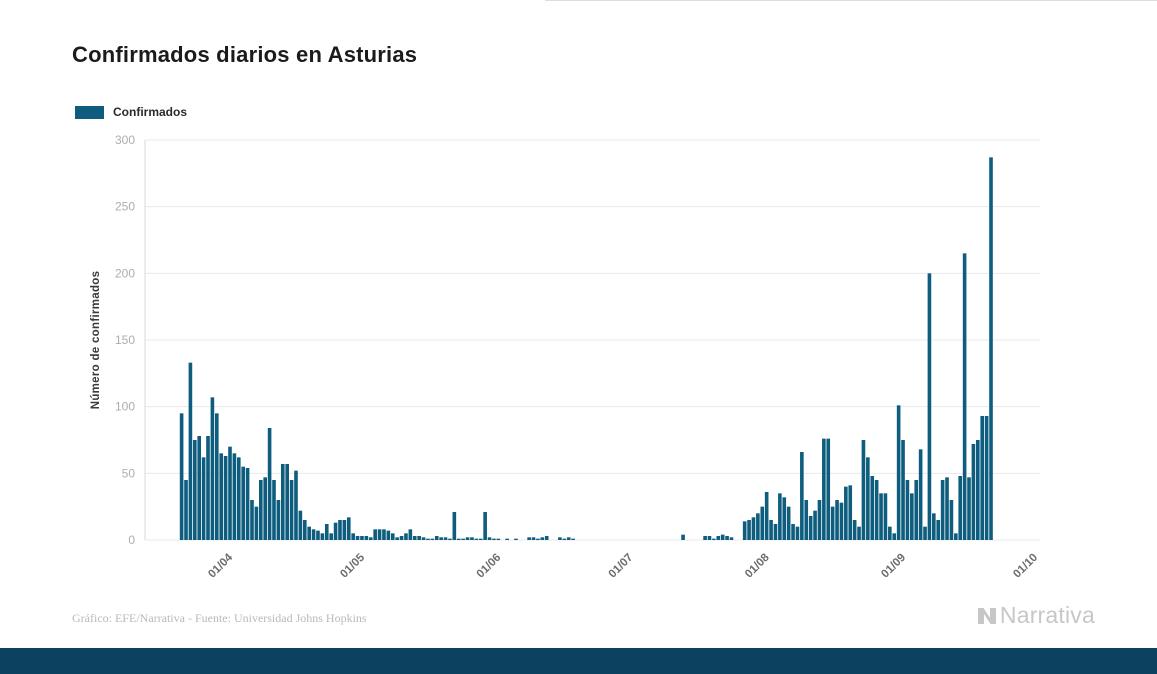 The image size is (1157, 674). Describe the element at coordinates (131, 540) in the screenshot. I see `y-tick-label: 0` at that location.